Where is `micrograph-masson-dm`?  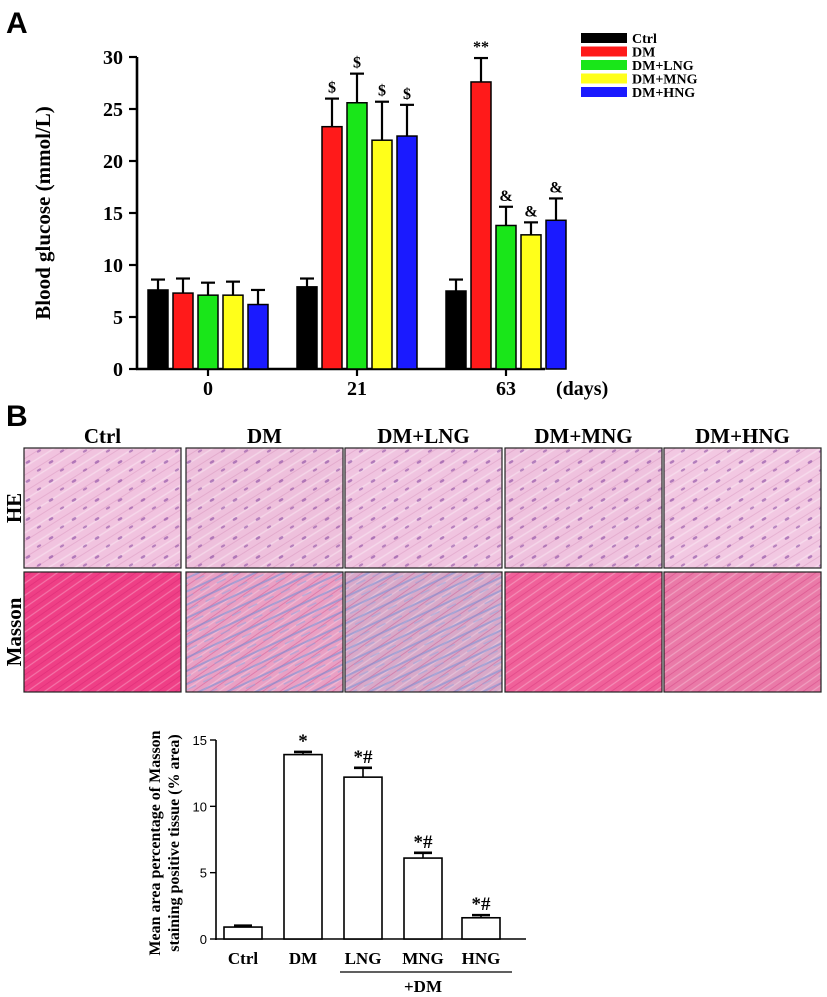 micrograph-masson-dm is located at coordinates (264, 632).